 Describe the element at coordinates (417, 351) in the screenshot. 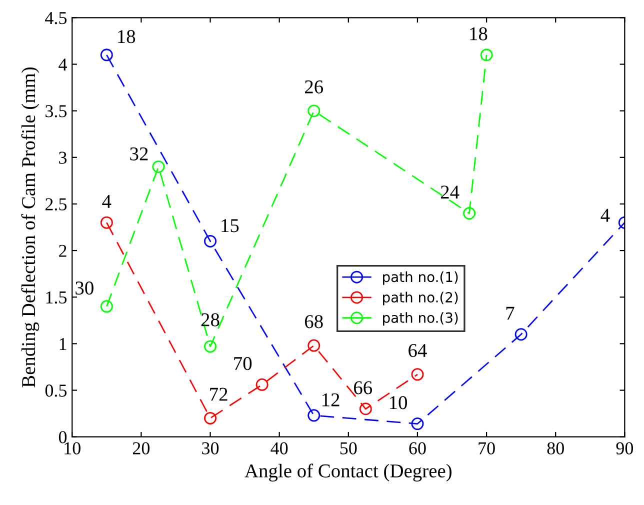

I see `annotation: 64` at that location.